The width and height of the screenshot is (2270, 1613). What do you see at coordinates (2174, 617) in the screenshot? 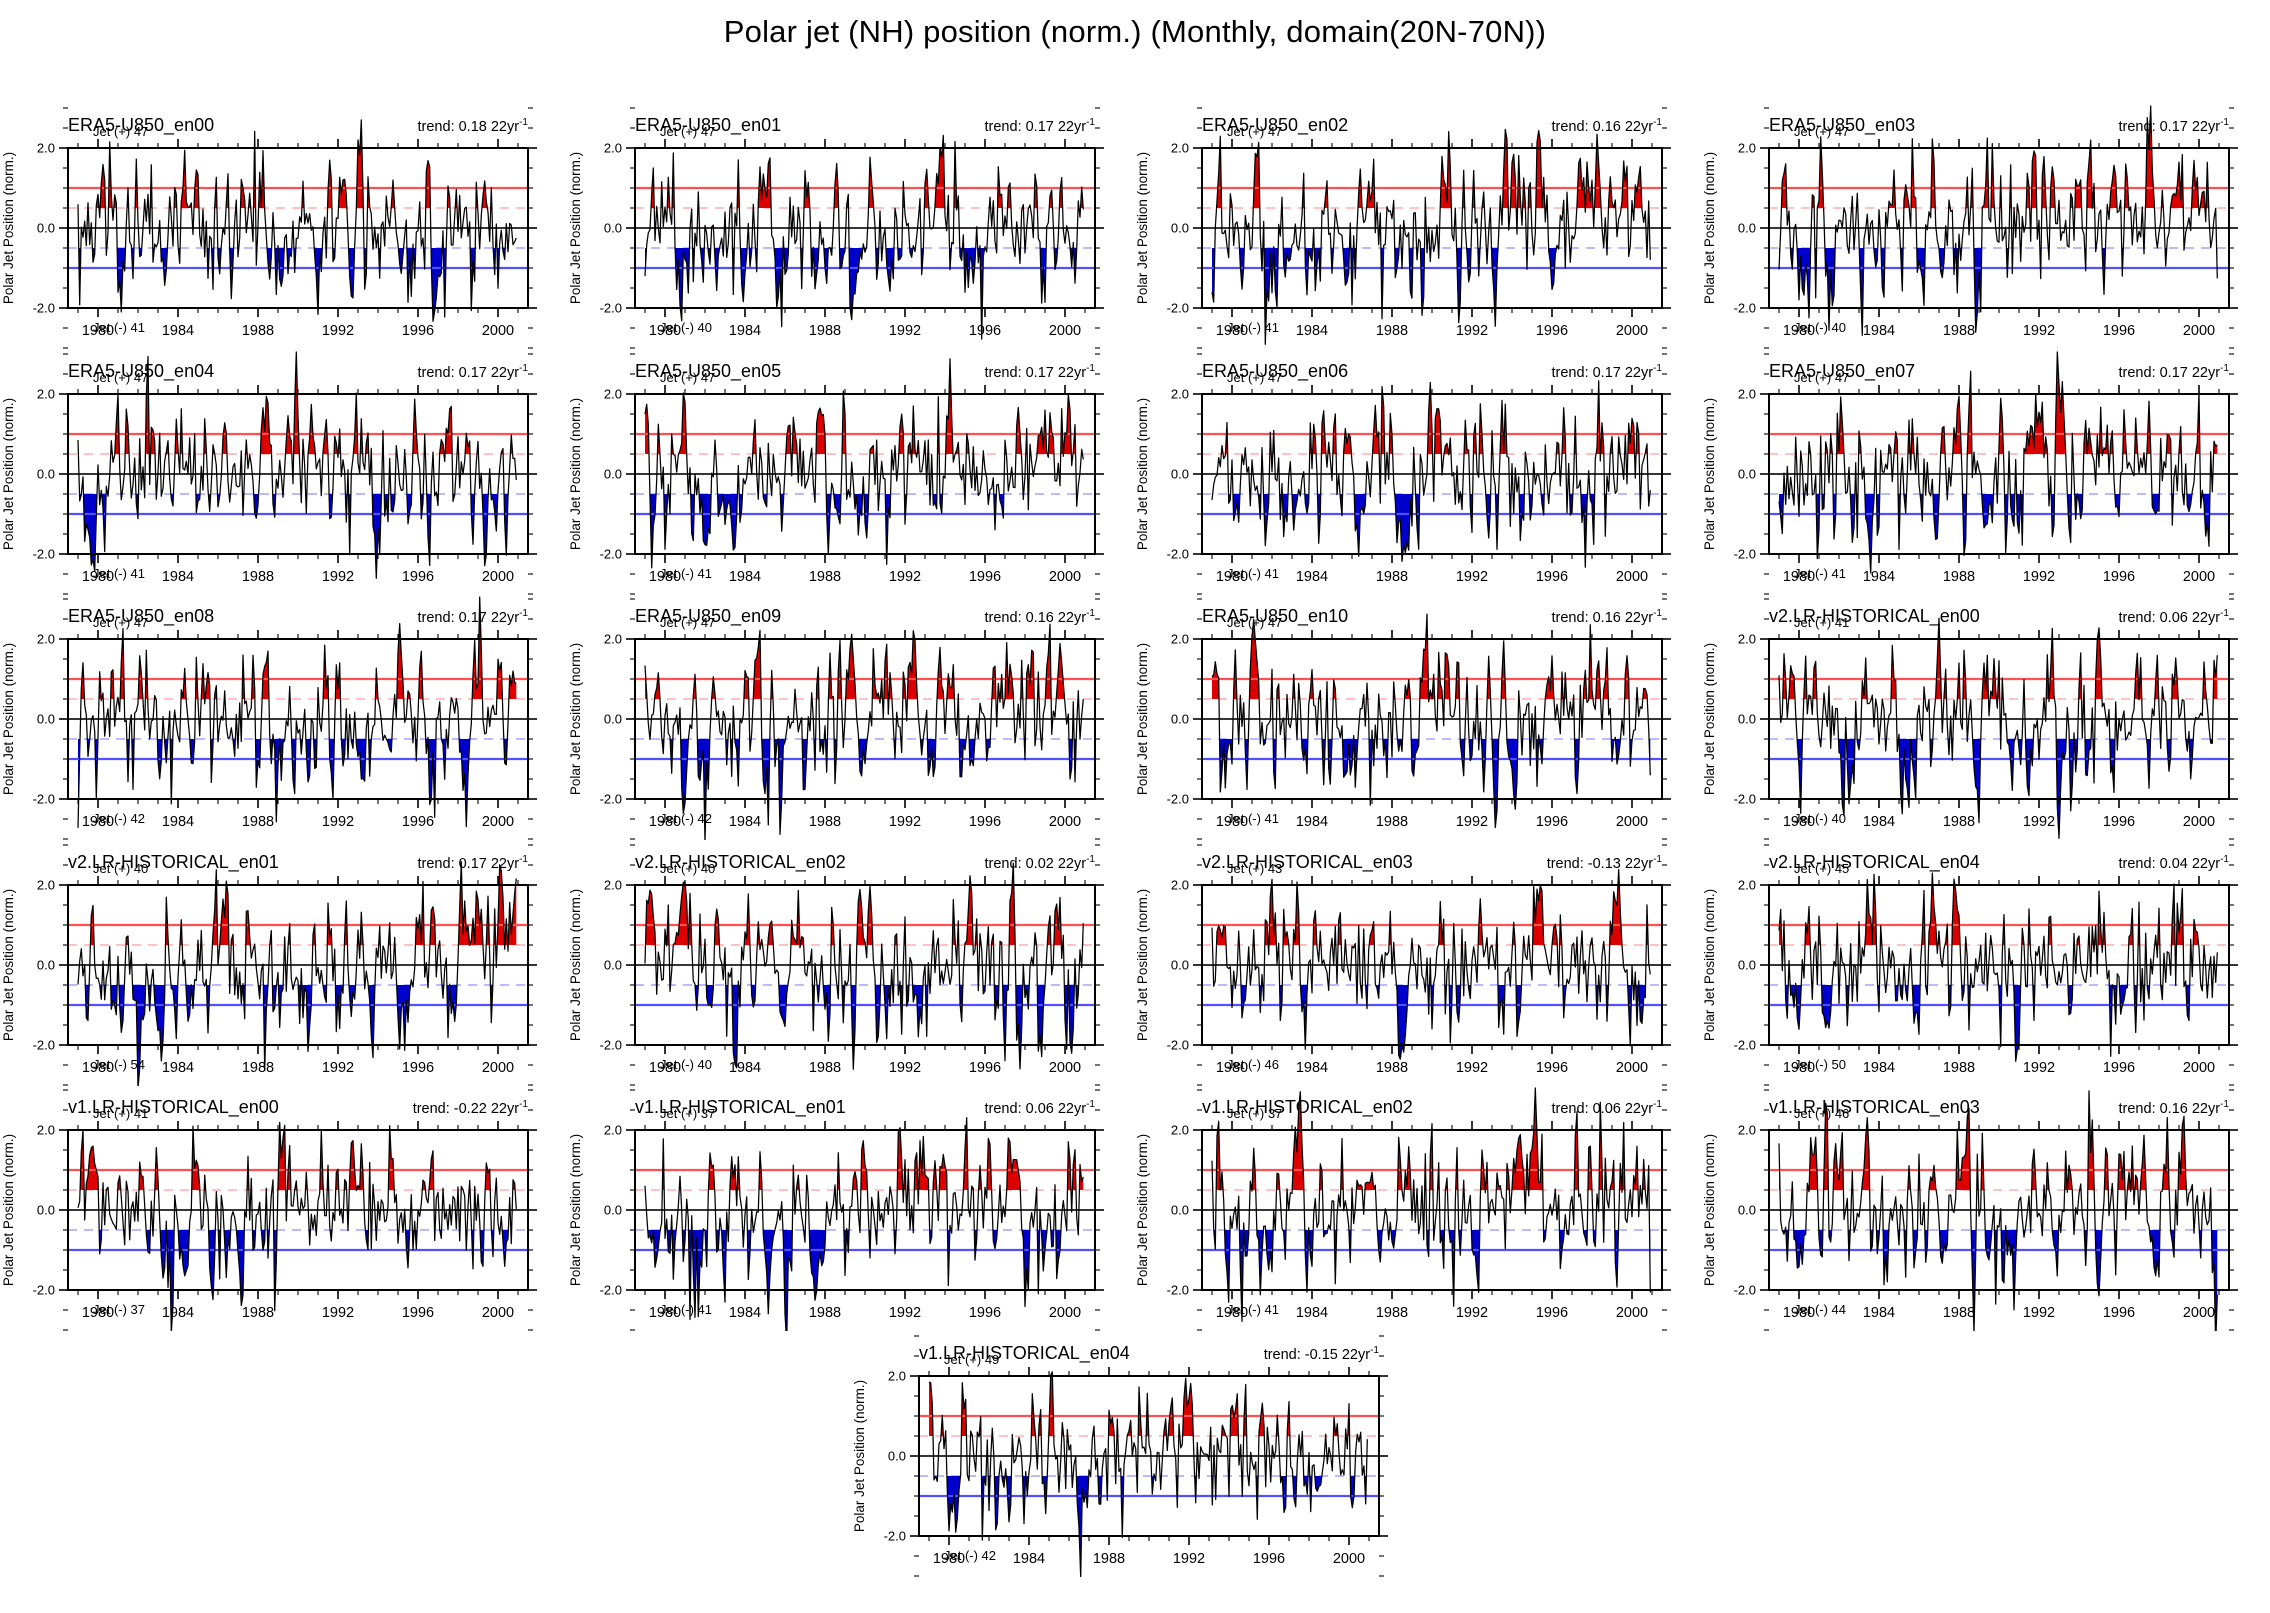
I see `trend-label: trend: 0.06 22yr-1` at bounding box center [2174, 617].